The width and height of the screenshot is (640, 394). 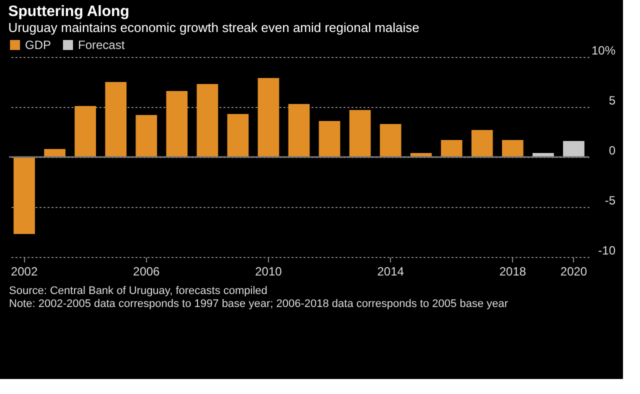 What do you see at coordinates (268, 271) in the screenshot?
I see `x-tick-label: 2010` at bounding box center [268, 271].